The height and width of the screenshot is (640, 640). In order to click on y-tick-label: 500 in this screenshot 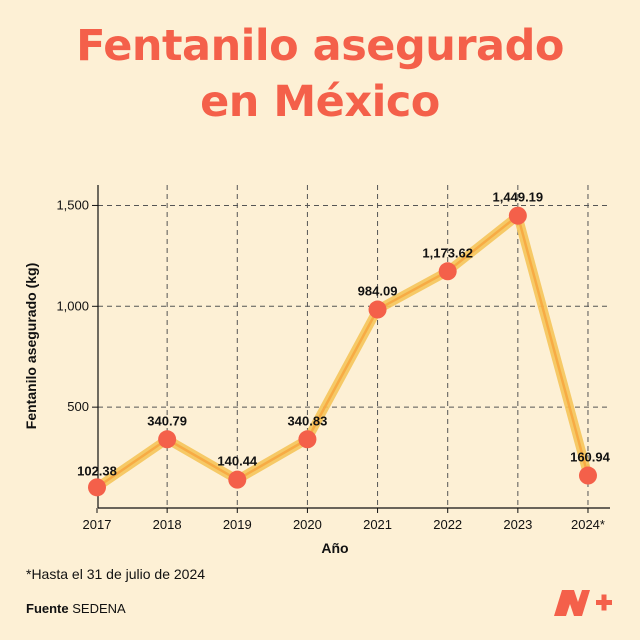, I will do `click(78, 406)`.